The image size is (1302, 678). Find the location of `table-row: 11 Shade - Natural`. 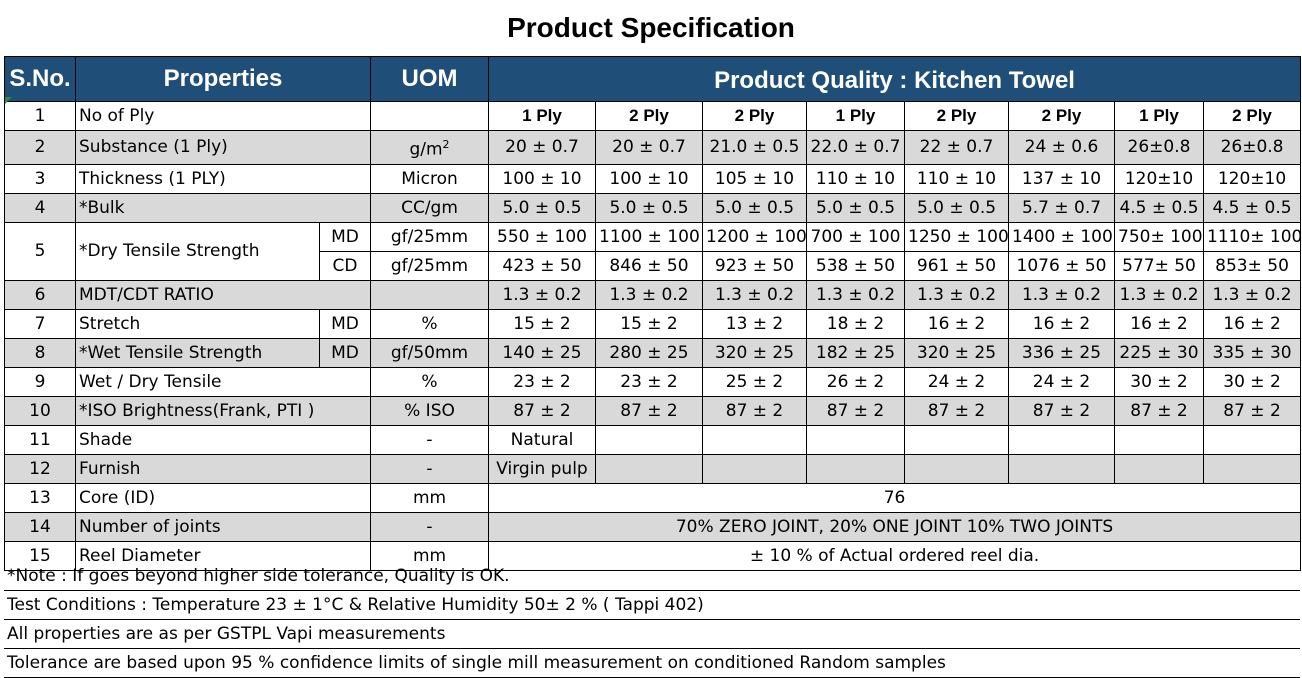

table-row: 11 Shade - Natural is located at coordinates (653, 439).